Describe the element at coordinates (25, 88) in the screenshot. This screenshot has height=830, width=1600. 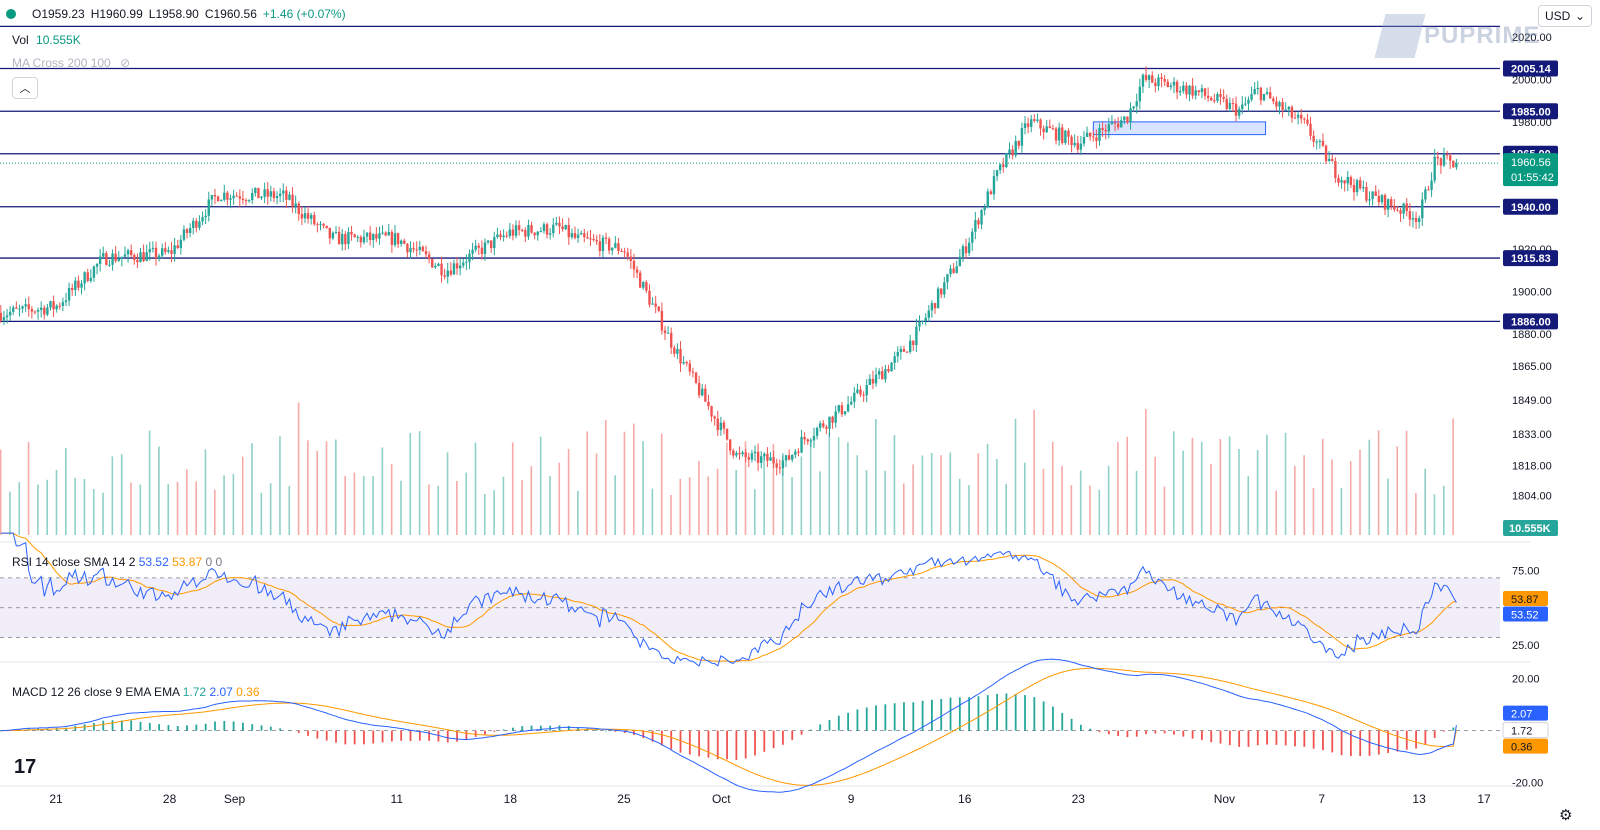
I see `collapse-legend-button: ︿` at that location.